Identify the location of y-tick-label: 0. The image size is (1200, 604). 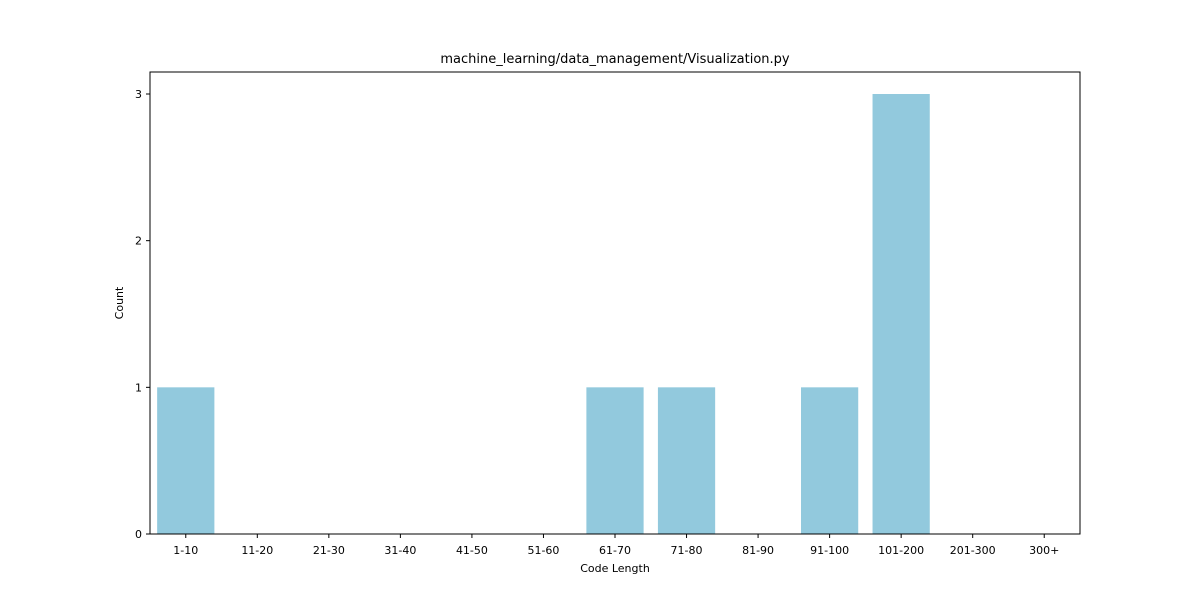
(138, 534).